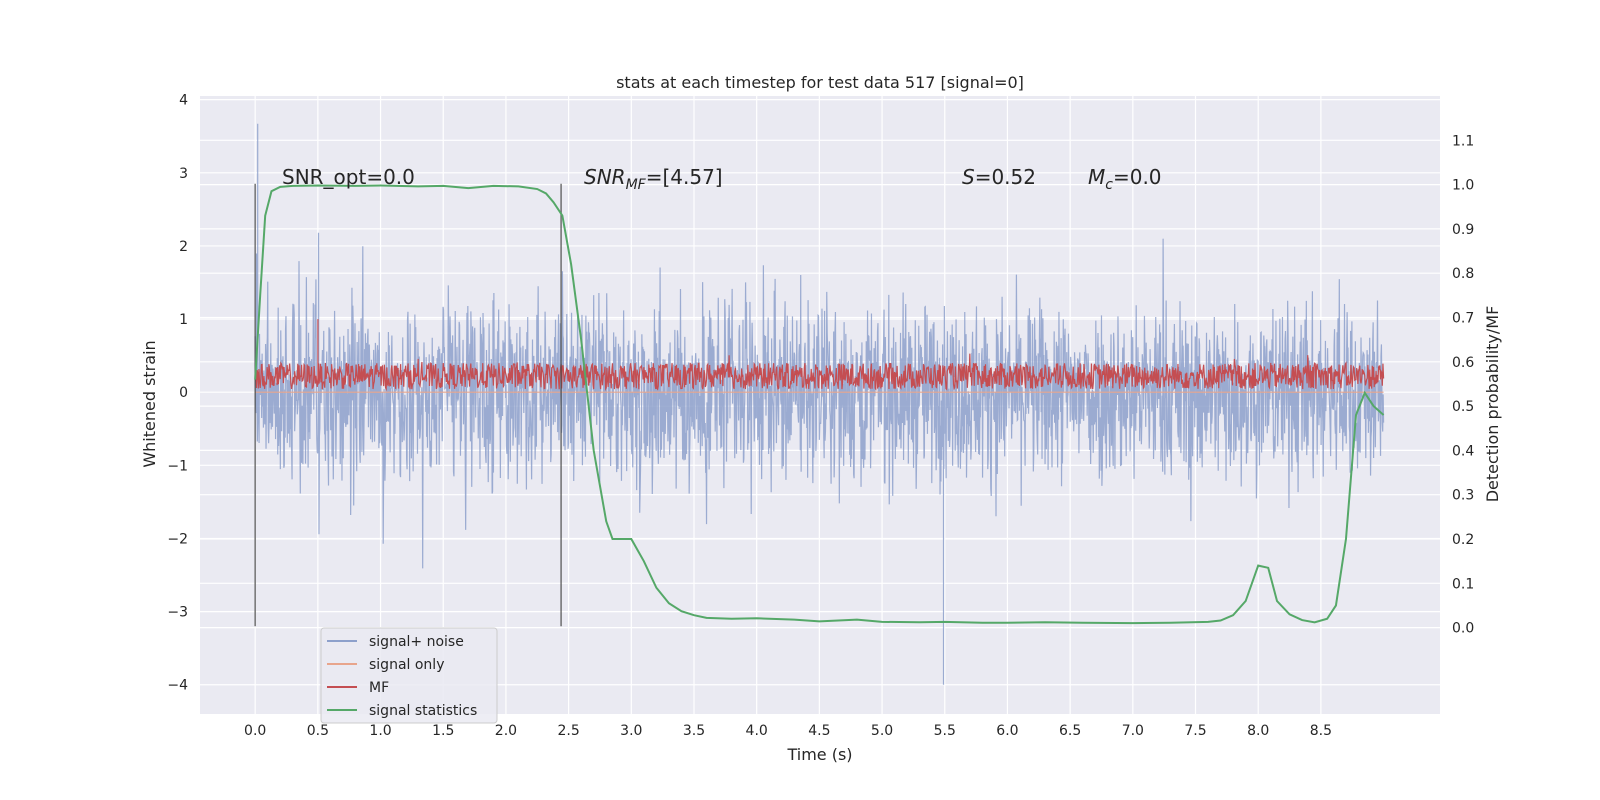  I want to click on x-tick-label: 5.0, so click(882, 731).